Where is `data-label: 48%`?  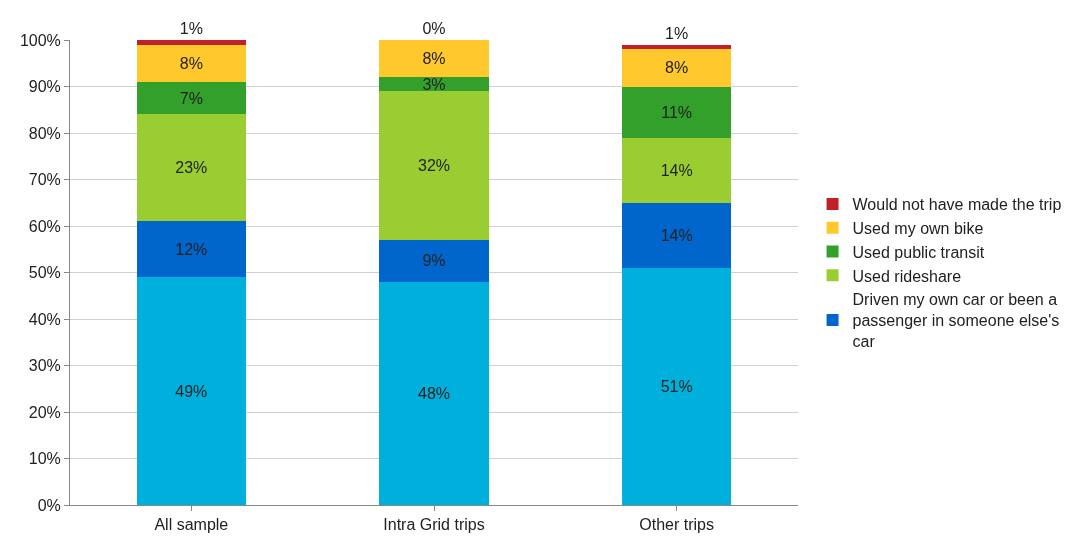
data-label: 48% is located at coordinates (434, 393).